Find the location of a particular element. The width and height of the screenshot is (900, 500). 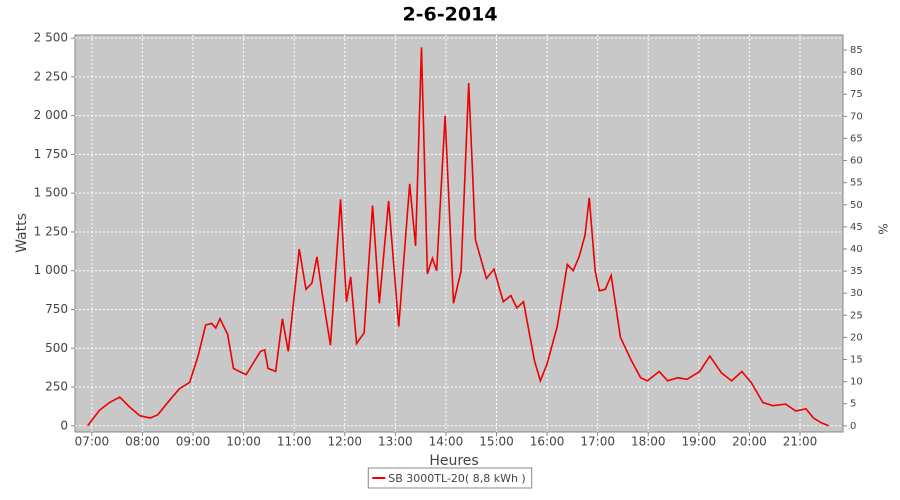

x-tick-label: 15:00 is located at coordinates (496, 442).